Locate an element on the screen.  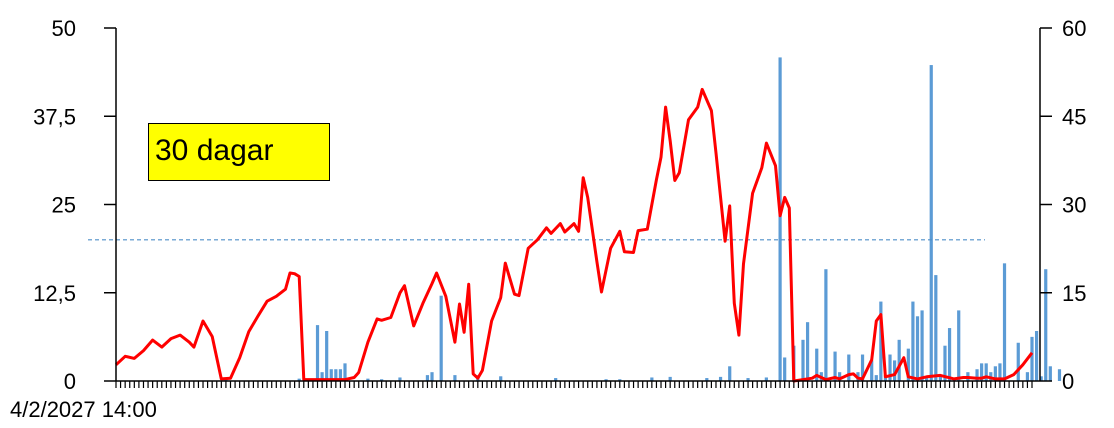
right-tick-label-4: 60 is located at coordinates (1074, 28).